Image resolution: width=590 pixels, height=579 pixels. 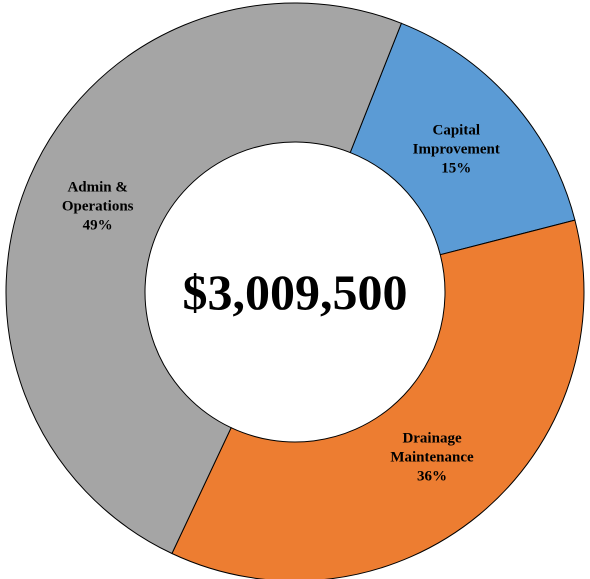 I want to click on slice-label: Drainage Maintenance 36%, so click(x=432, y=457).